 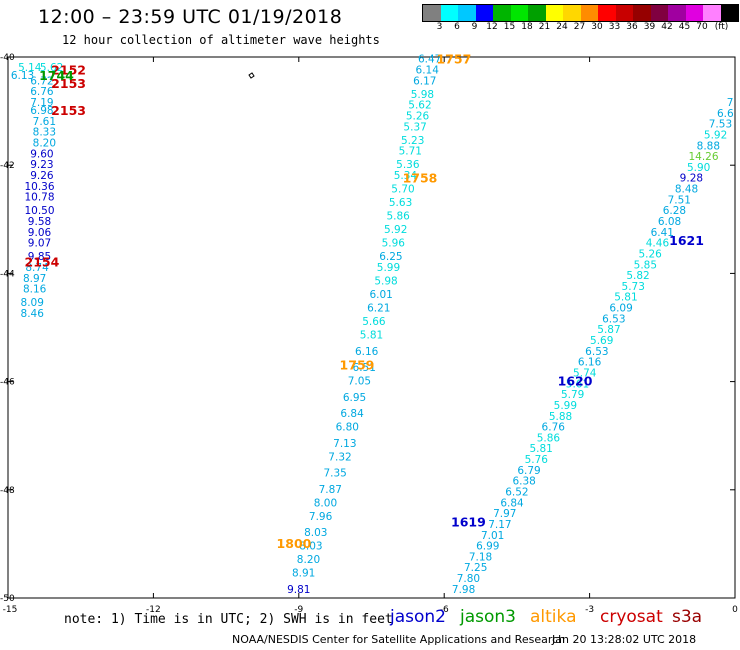 What do you see at coordinates (347, 428) in the screenshot?
I see `swh-value-label: 6.80` at bounding box center [347, 428].